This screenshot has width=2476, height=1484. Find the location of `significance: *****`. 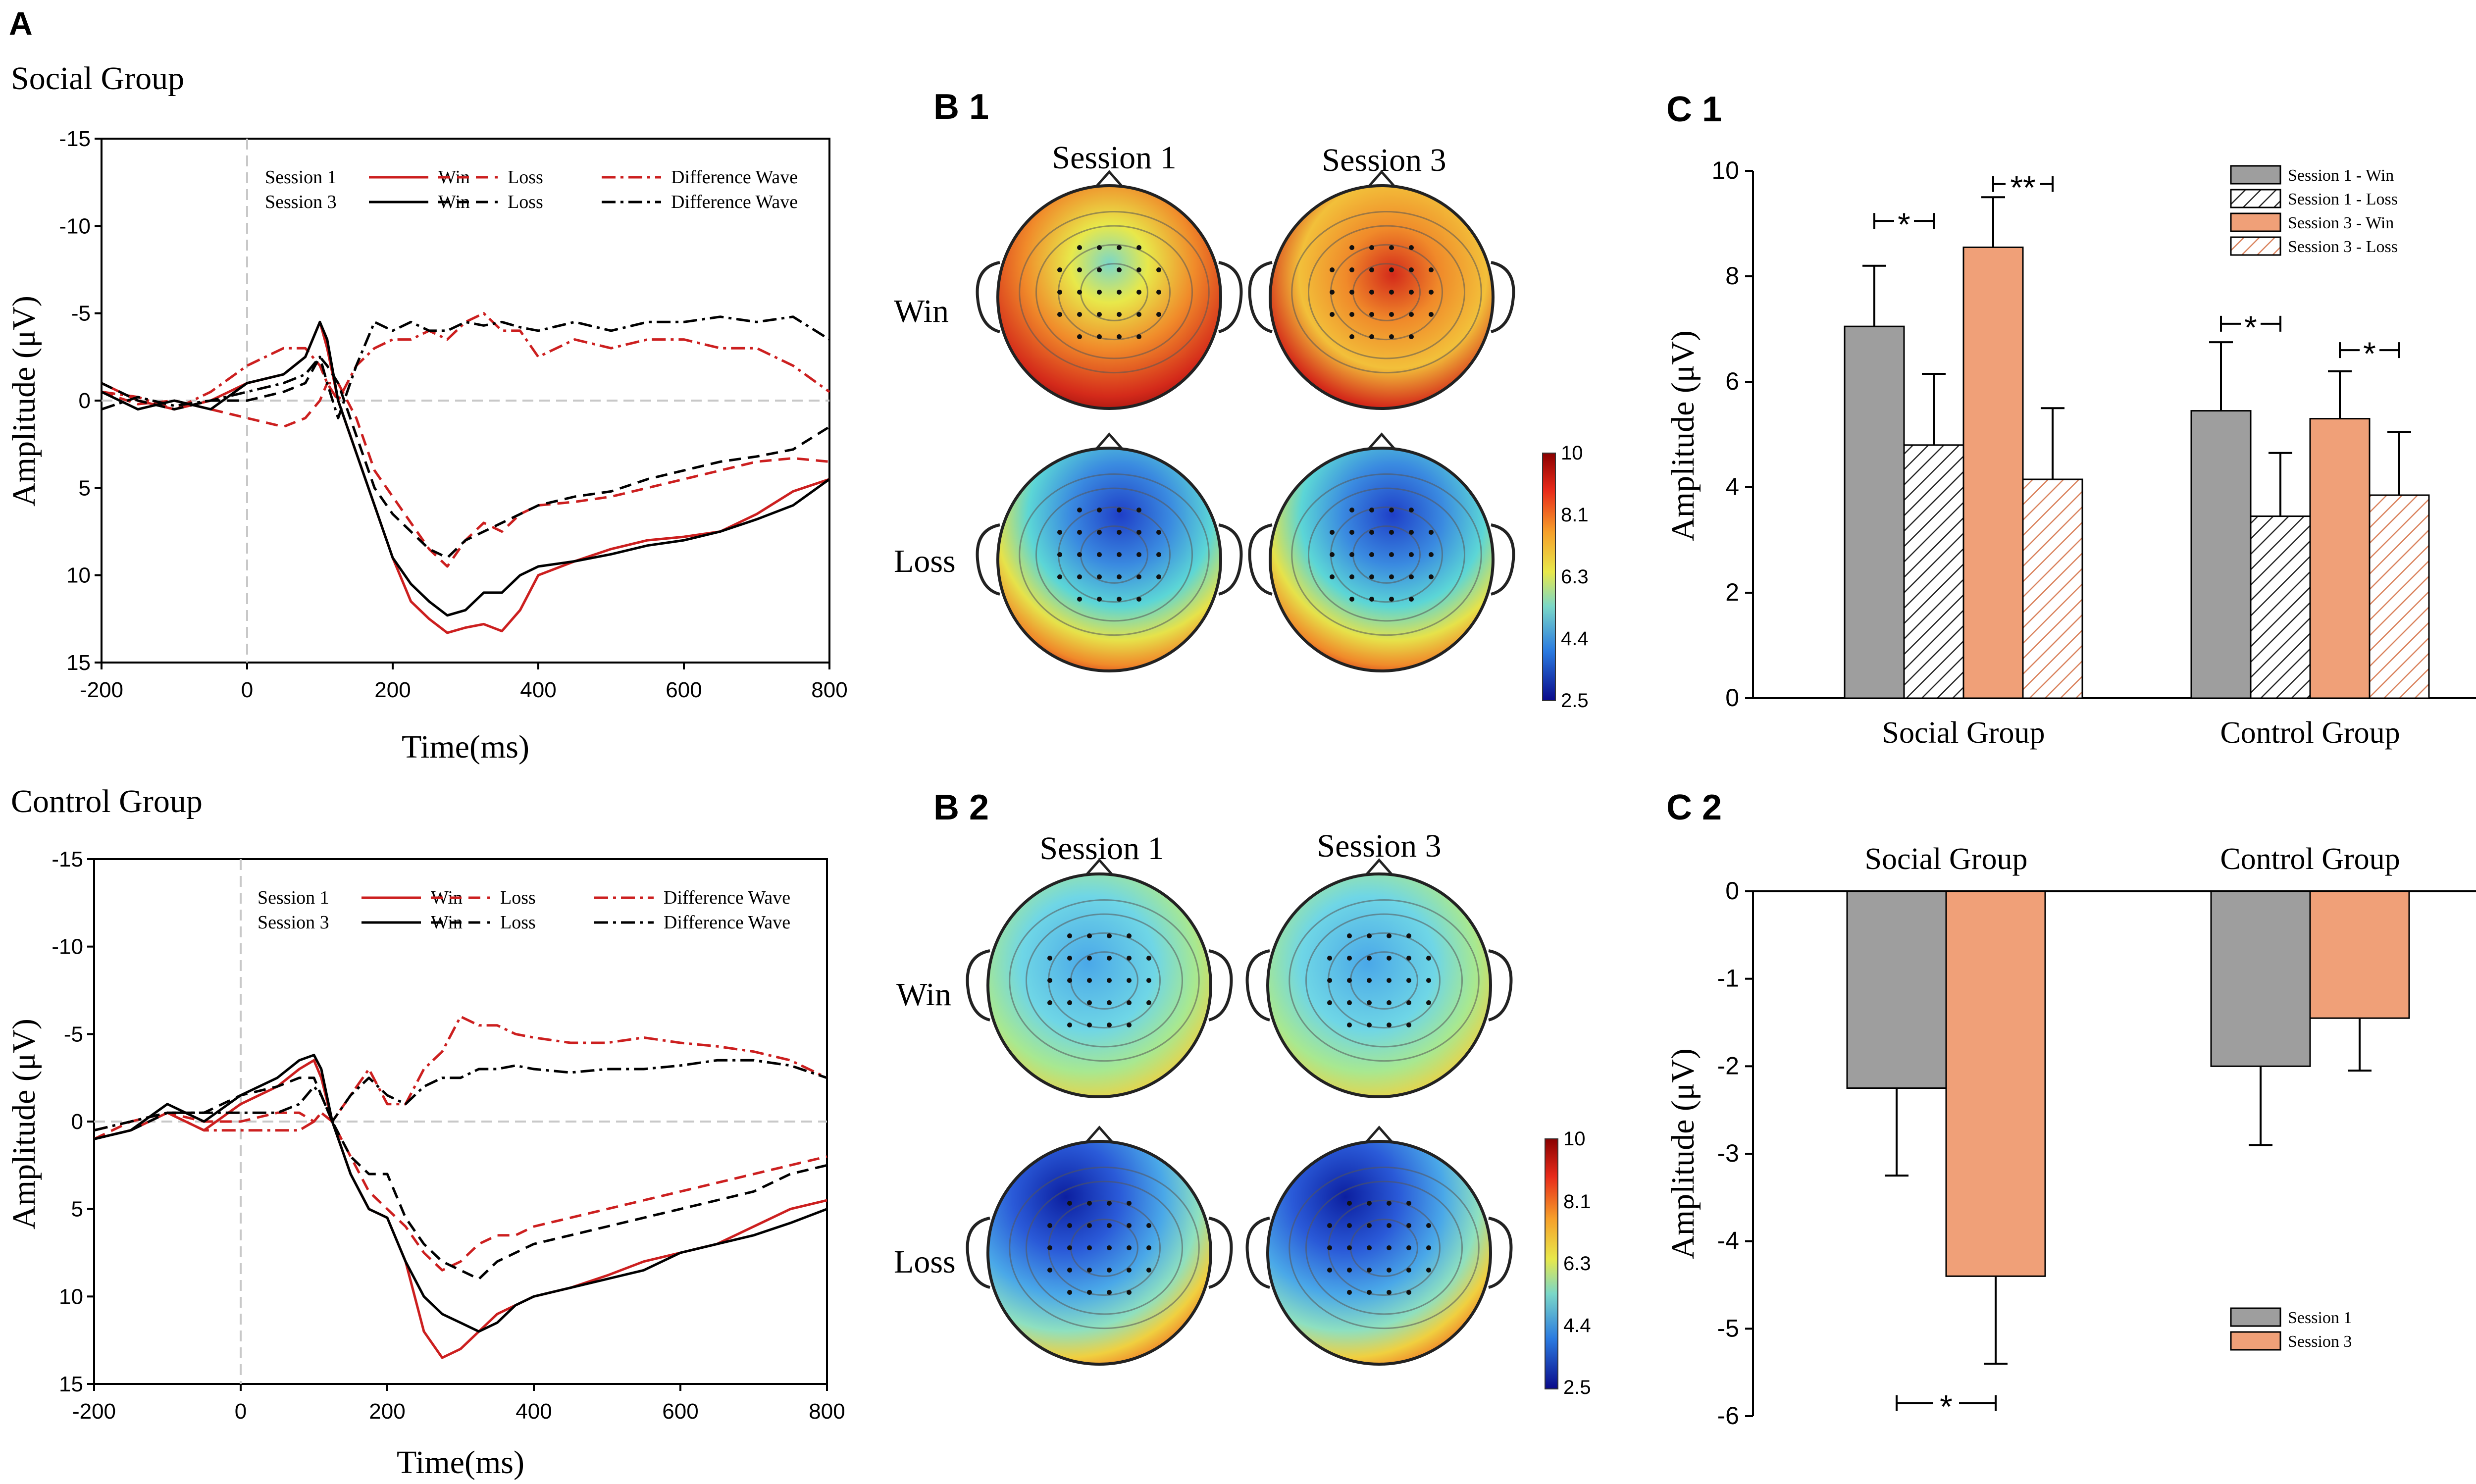

significance: ***** is located at coordinates (2136, 270).